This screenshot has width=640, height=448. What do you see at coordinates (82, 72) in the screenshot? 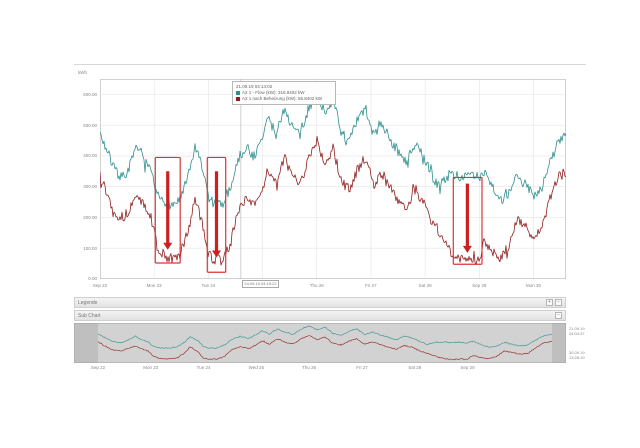
I see `y-axis-unit-label: kWh` at bounding box center [82, 72].